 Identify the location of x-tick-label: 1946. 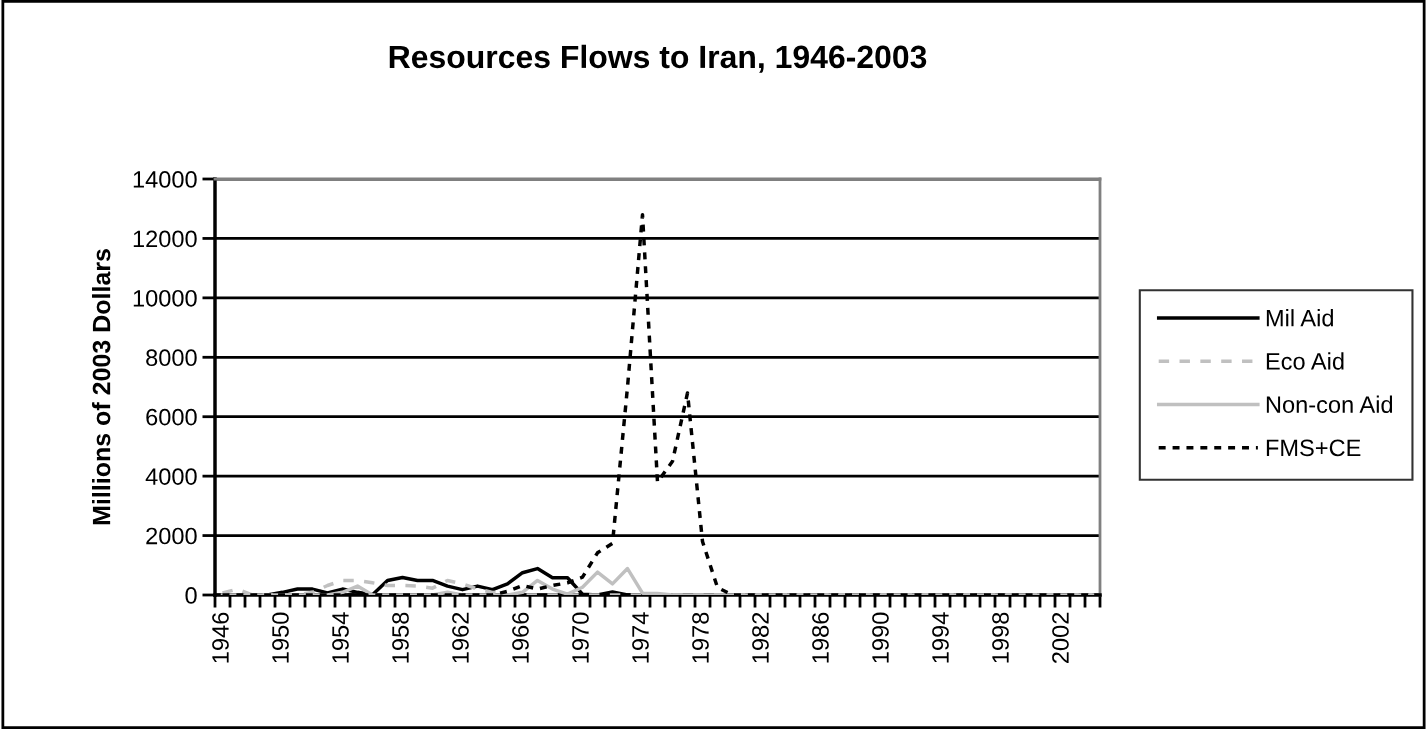
(220, 637).